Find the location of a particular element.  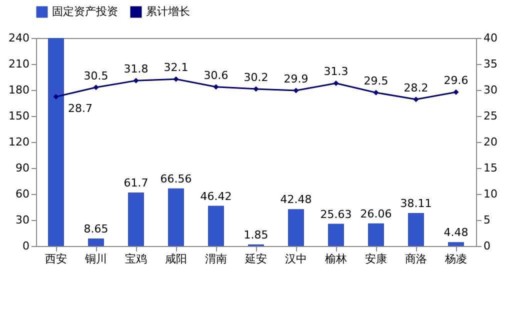

legend-label: 固定资产投资 is located at coordinates (85, 11).